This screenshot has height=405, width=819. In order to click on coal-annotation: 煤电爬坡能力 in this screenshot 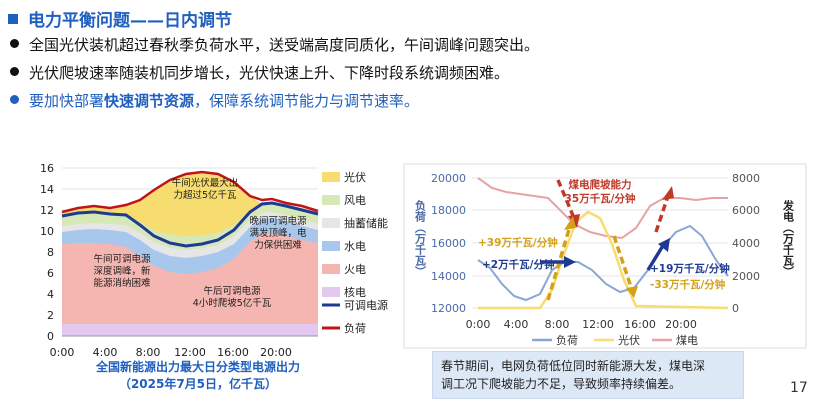, I will do `click(600, 184)`.